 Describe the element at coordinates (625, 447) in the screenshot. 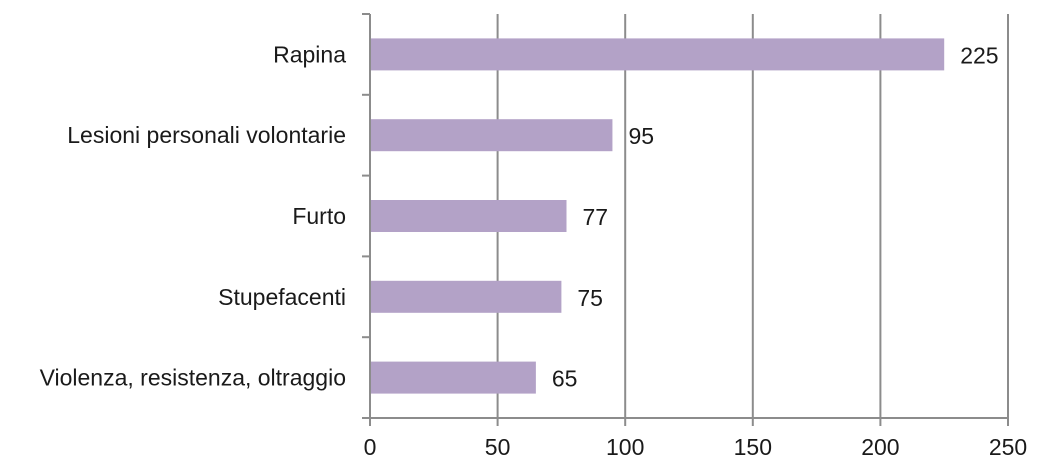

I see `x-tick-label: 100` at that location.